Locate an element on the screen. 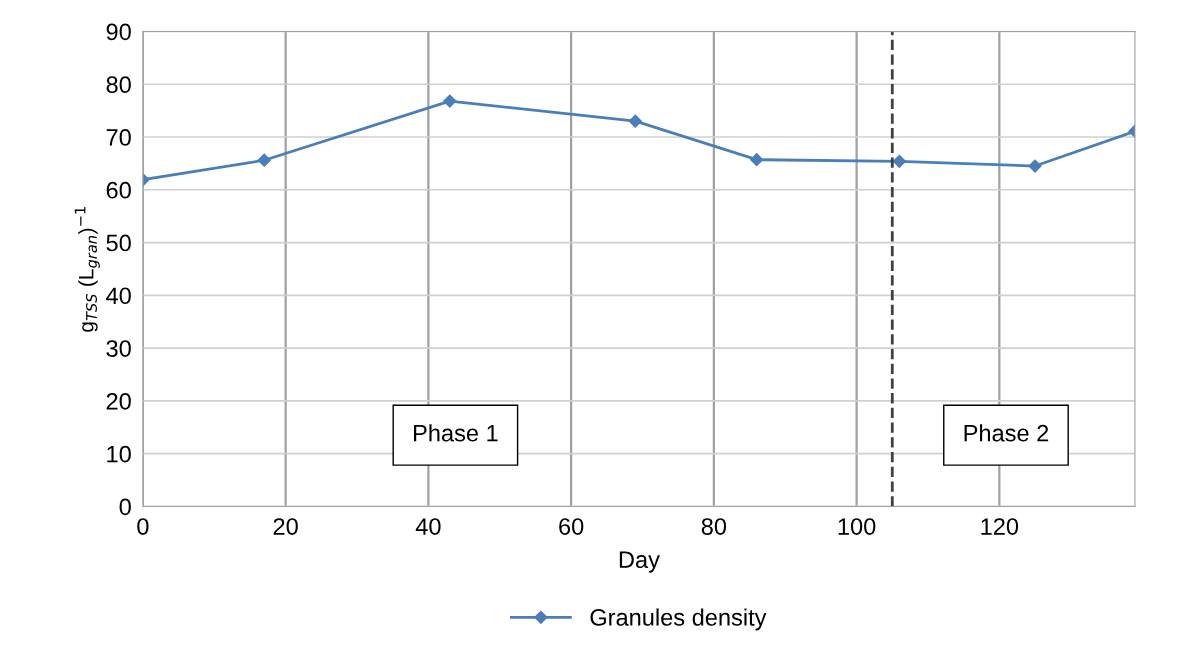 This screenshot has width=1181, height=669. y-tick-label: 30 is located at coordinates (118, 348).